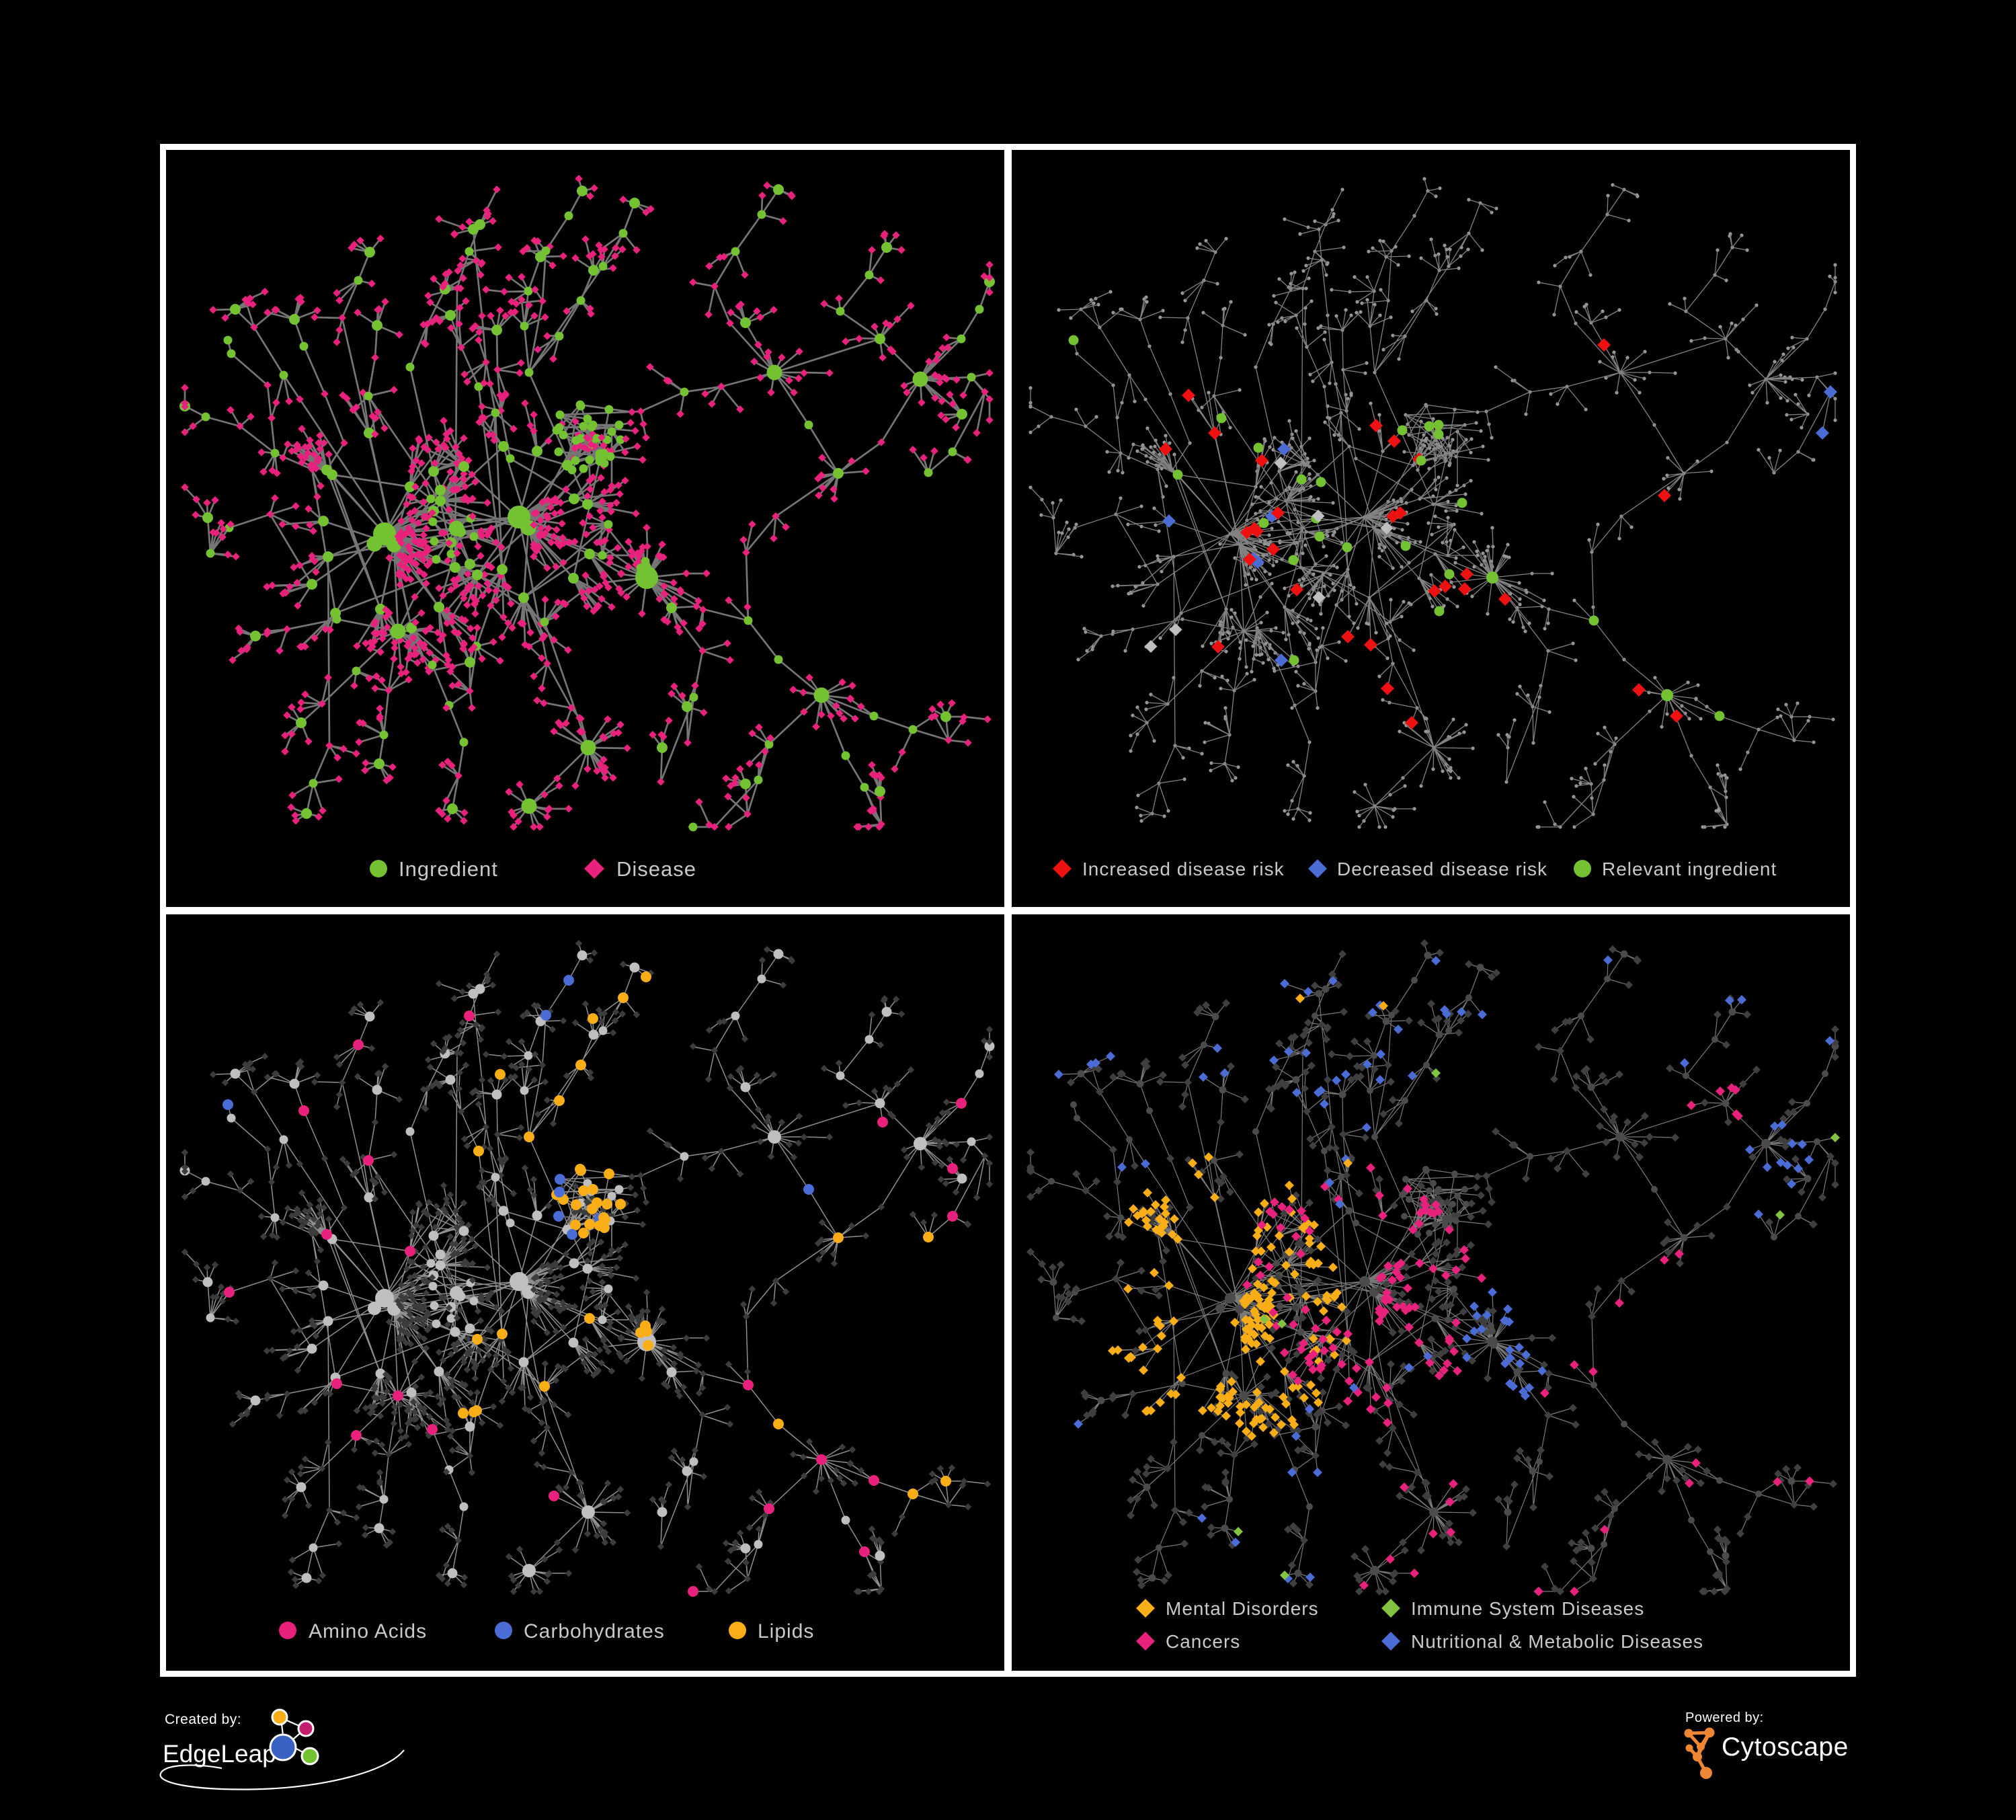 The width and height of the screenshot is (2016, 1820). Describe the element at coordinates (1242, 1608) in the screenshot. I see `svg-text: Mental Disorders` at that location.